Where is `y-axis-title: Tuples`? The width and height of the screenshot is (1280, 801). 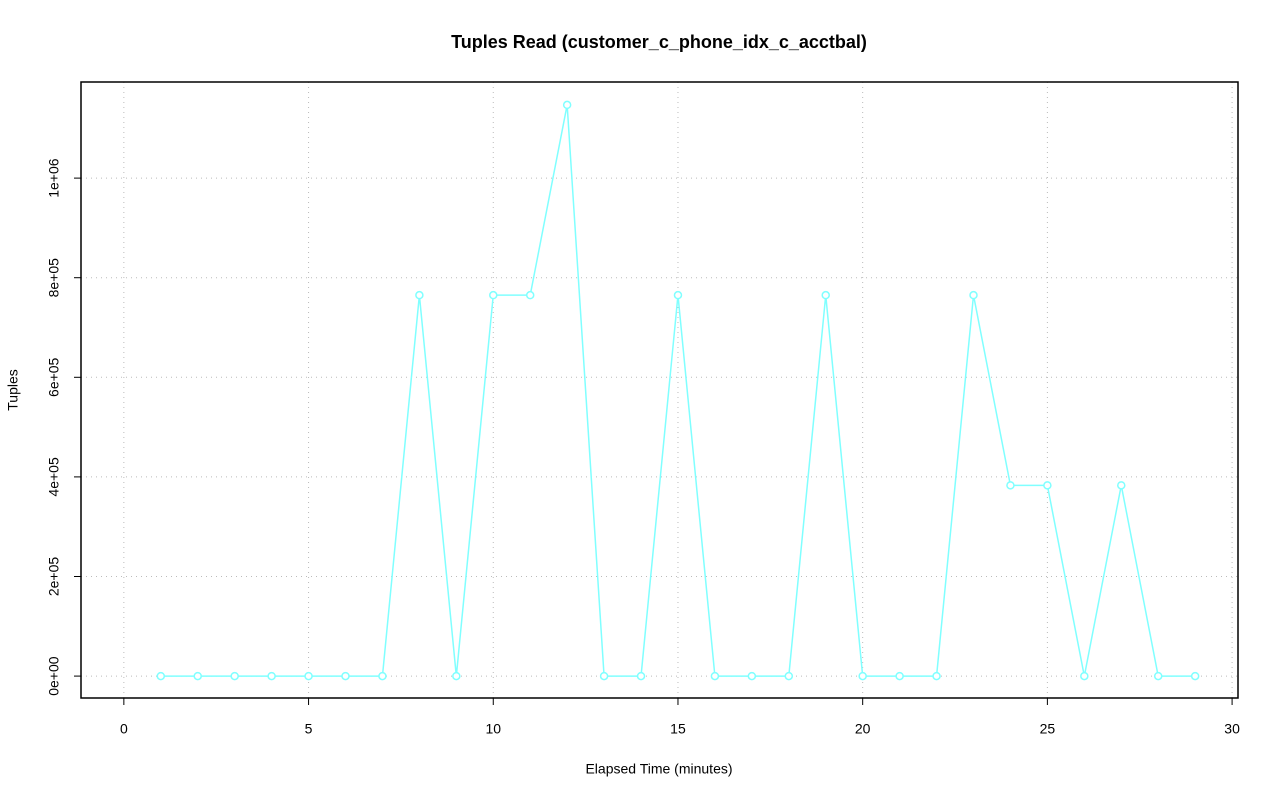 y-axis-title: Tuples is located at coordinates (13, 390).